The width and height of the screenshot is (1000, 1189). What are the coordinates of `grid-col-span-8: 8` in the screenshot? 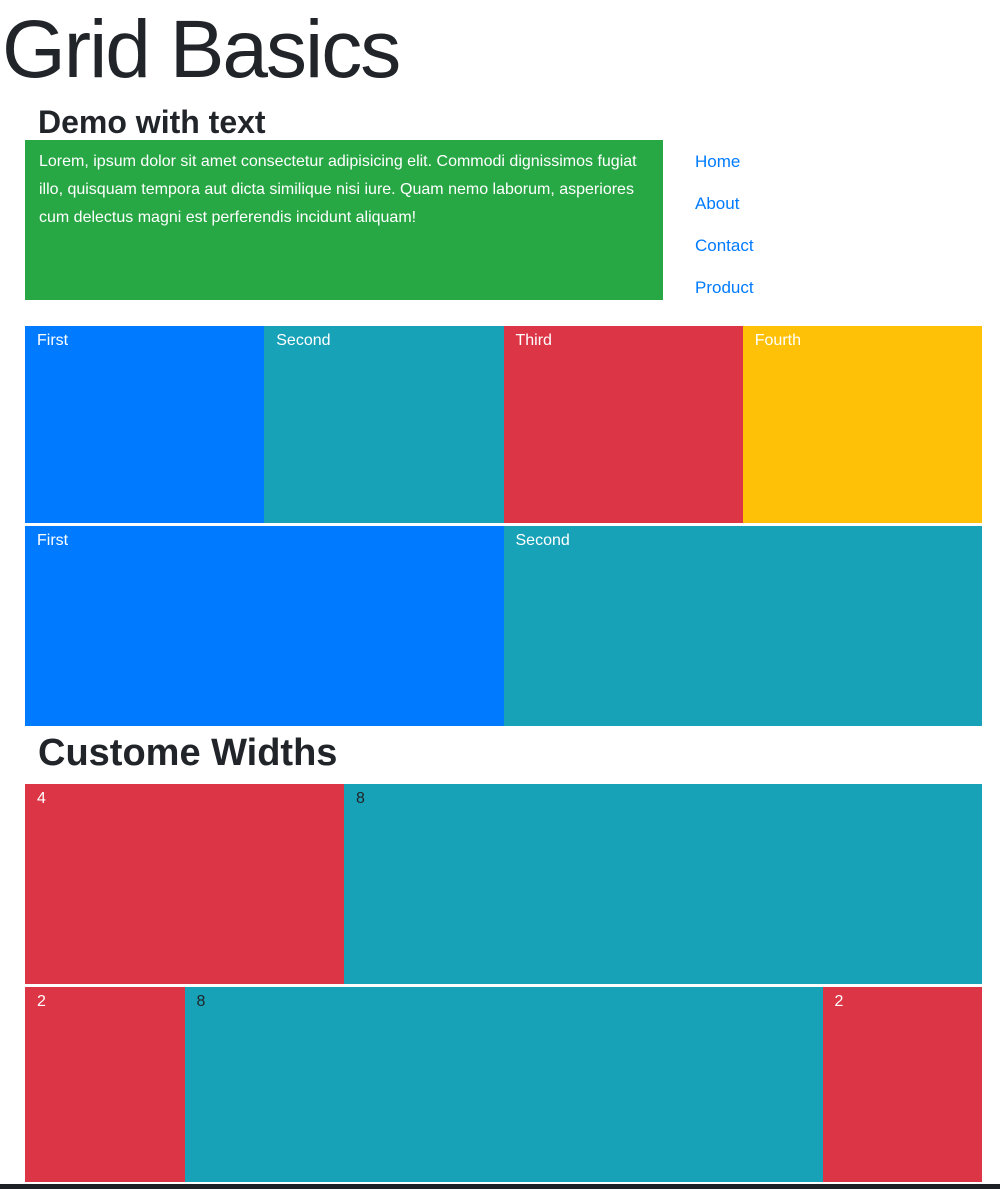 It's located at (662, 884).